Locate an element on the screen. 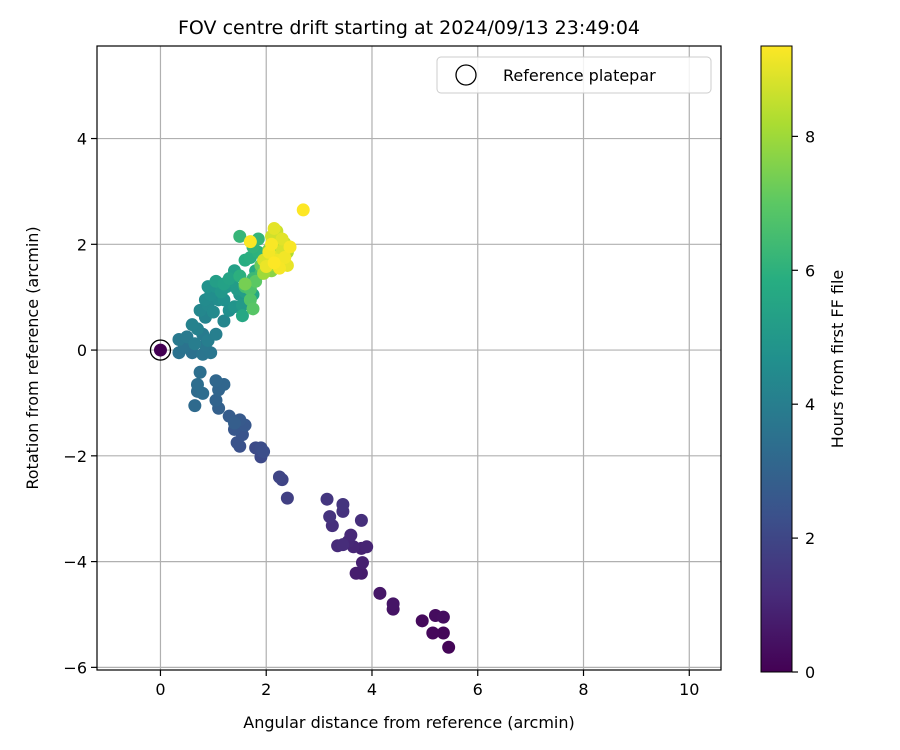 The height and width of the screenshot is (750, 900). colorbar-tick-label: 2 is located at coordinates (810, 538).